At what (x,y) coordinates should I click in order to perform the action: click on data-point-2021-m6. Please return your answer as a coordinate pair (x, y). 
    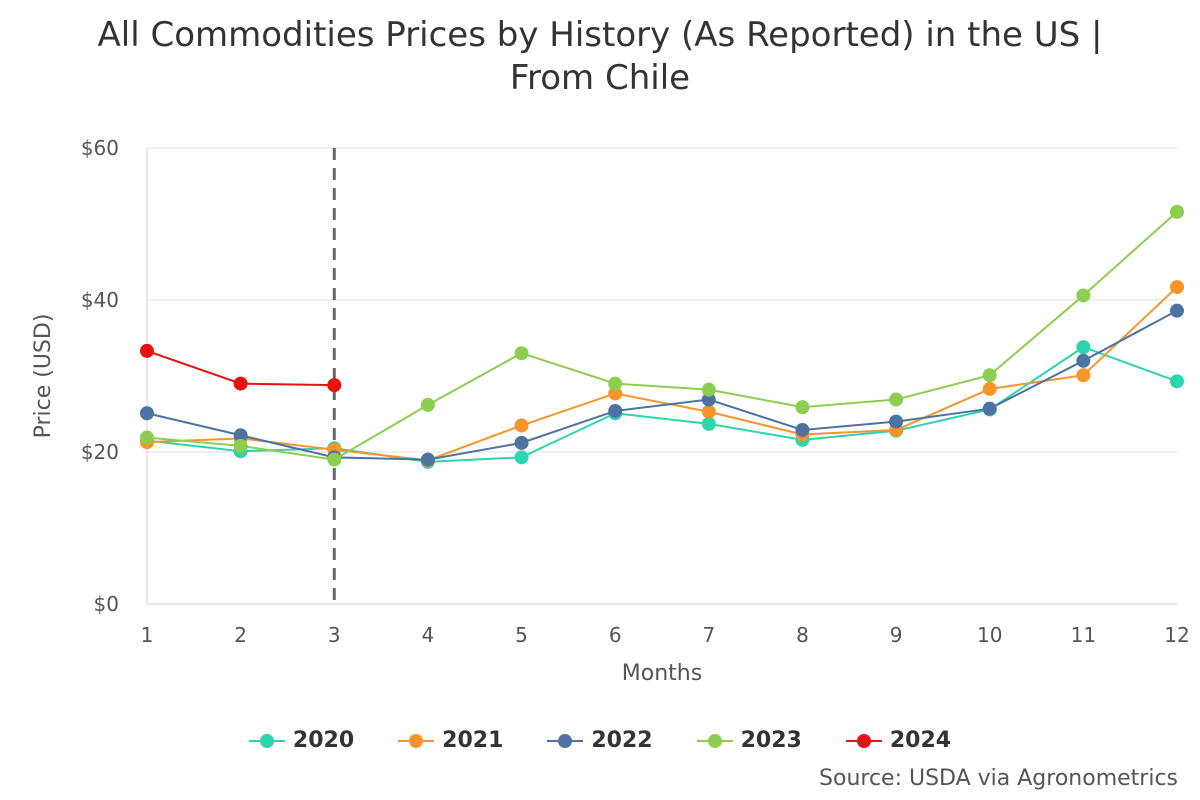
    Looking at the image, I should click on (615, 393).